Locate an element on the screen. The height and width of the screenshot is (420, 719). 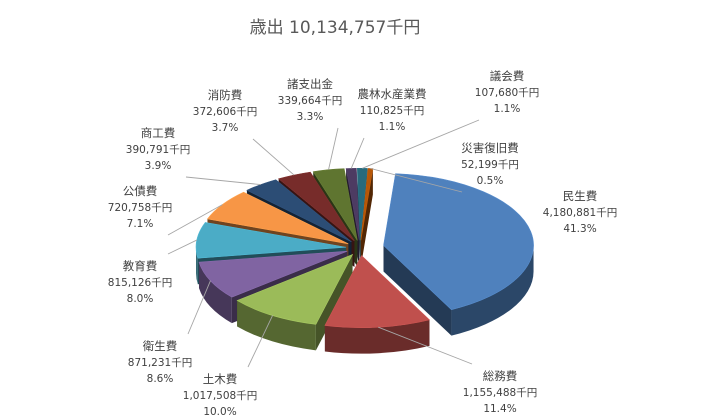
slice-percent: 7.1% is located at coordinates (140, 224).